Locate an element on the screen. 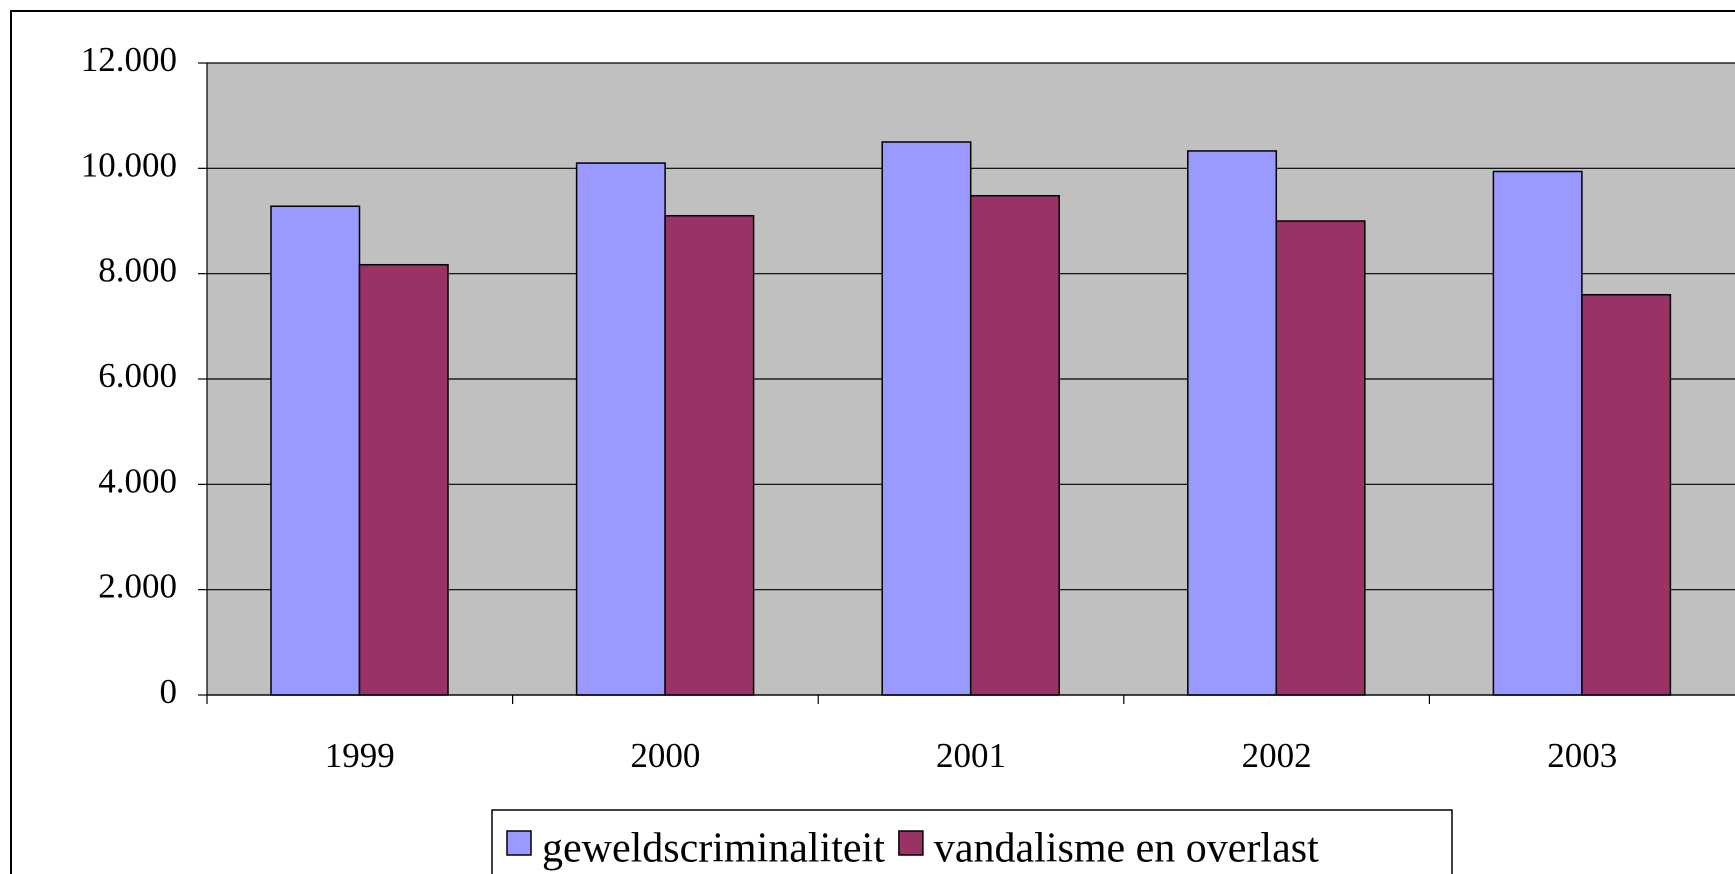  x-tick-label: 2000 is located at coordinates (665, 755).